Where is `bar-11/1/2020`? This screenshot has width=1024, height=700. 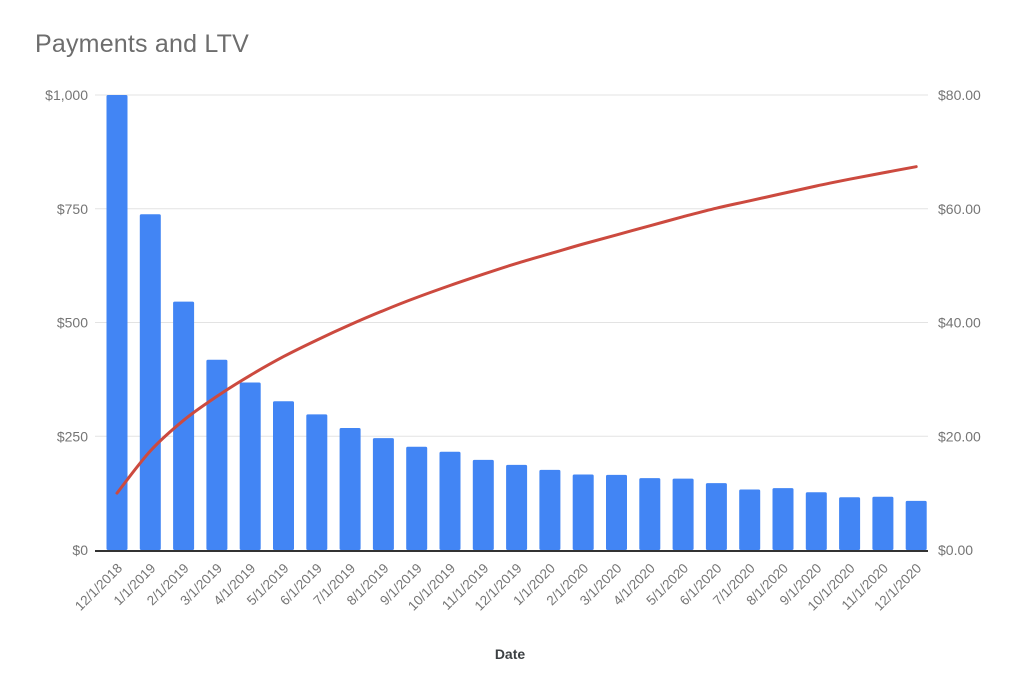 bar-11/1/2020 is located at coordinates (883, 523).